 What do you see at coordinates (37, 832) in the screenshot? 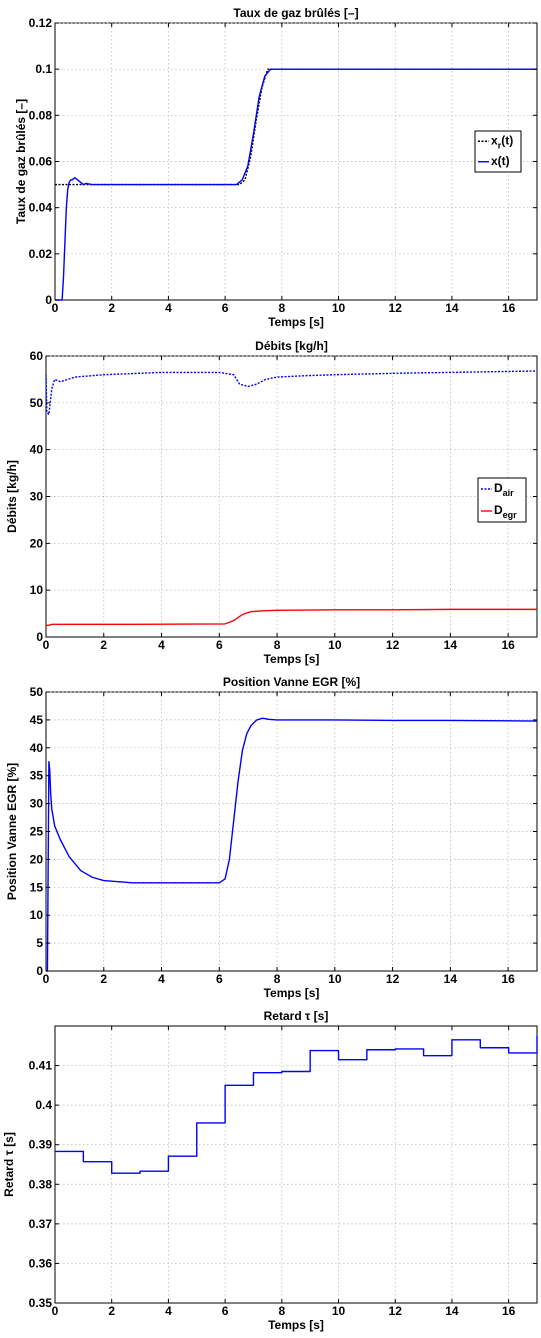
I see `y-tick-label: 25` at bounding box center [37, 832].